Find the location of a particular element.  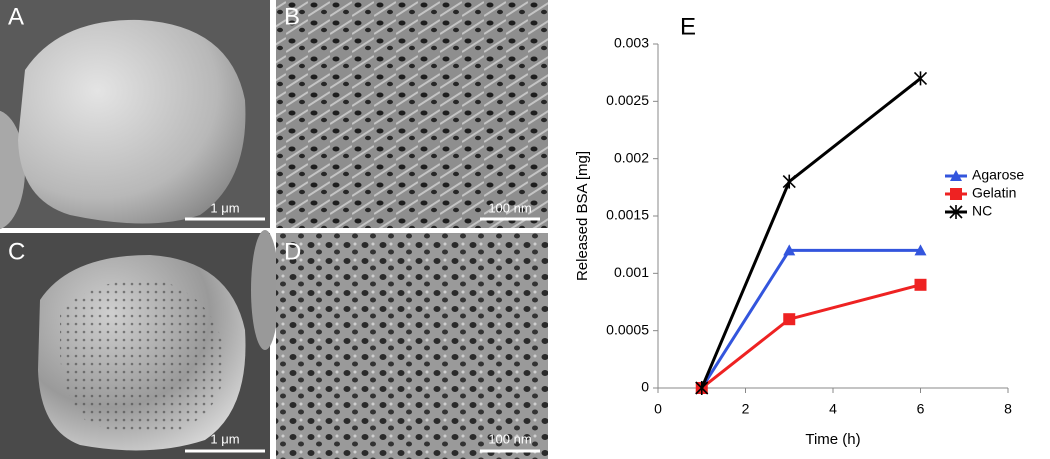

panel-label: B is located at coordinates (292, 16).